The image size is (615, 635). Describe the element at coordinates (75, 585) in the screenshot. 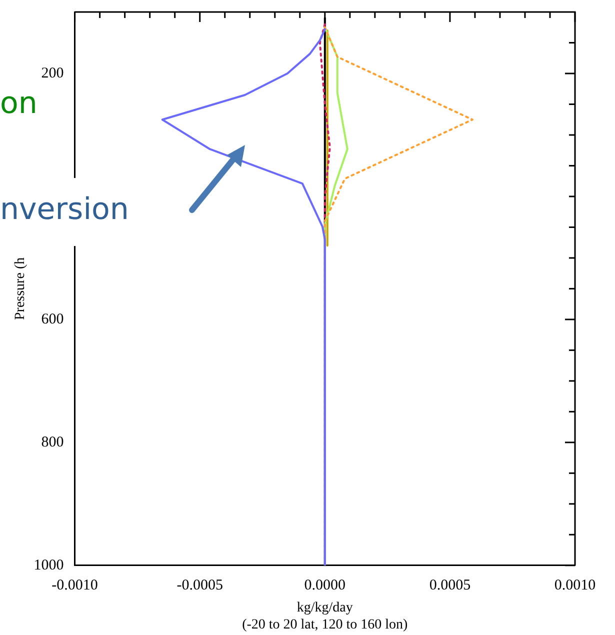

I see `x-tick-label: -0.0010` at that location.